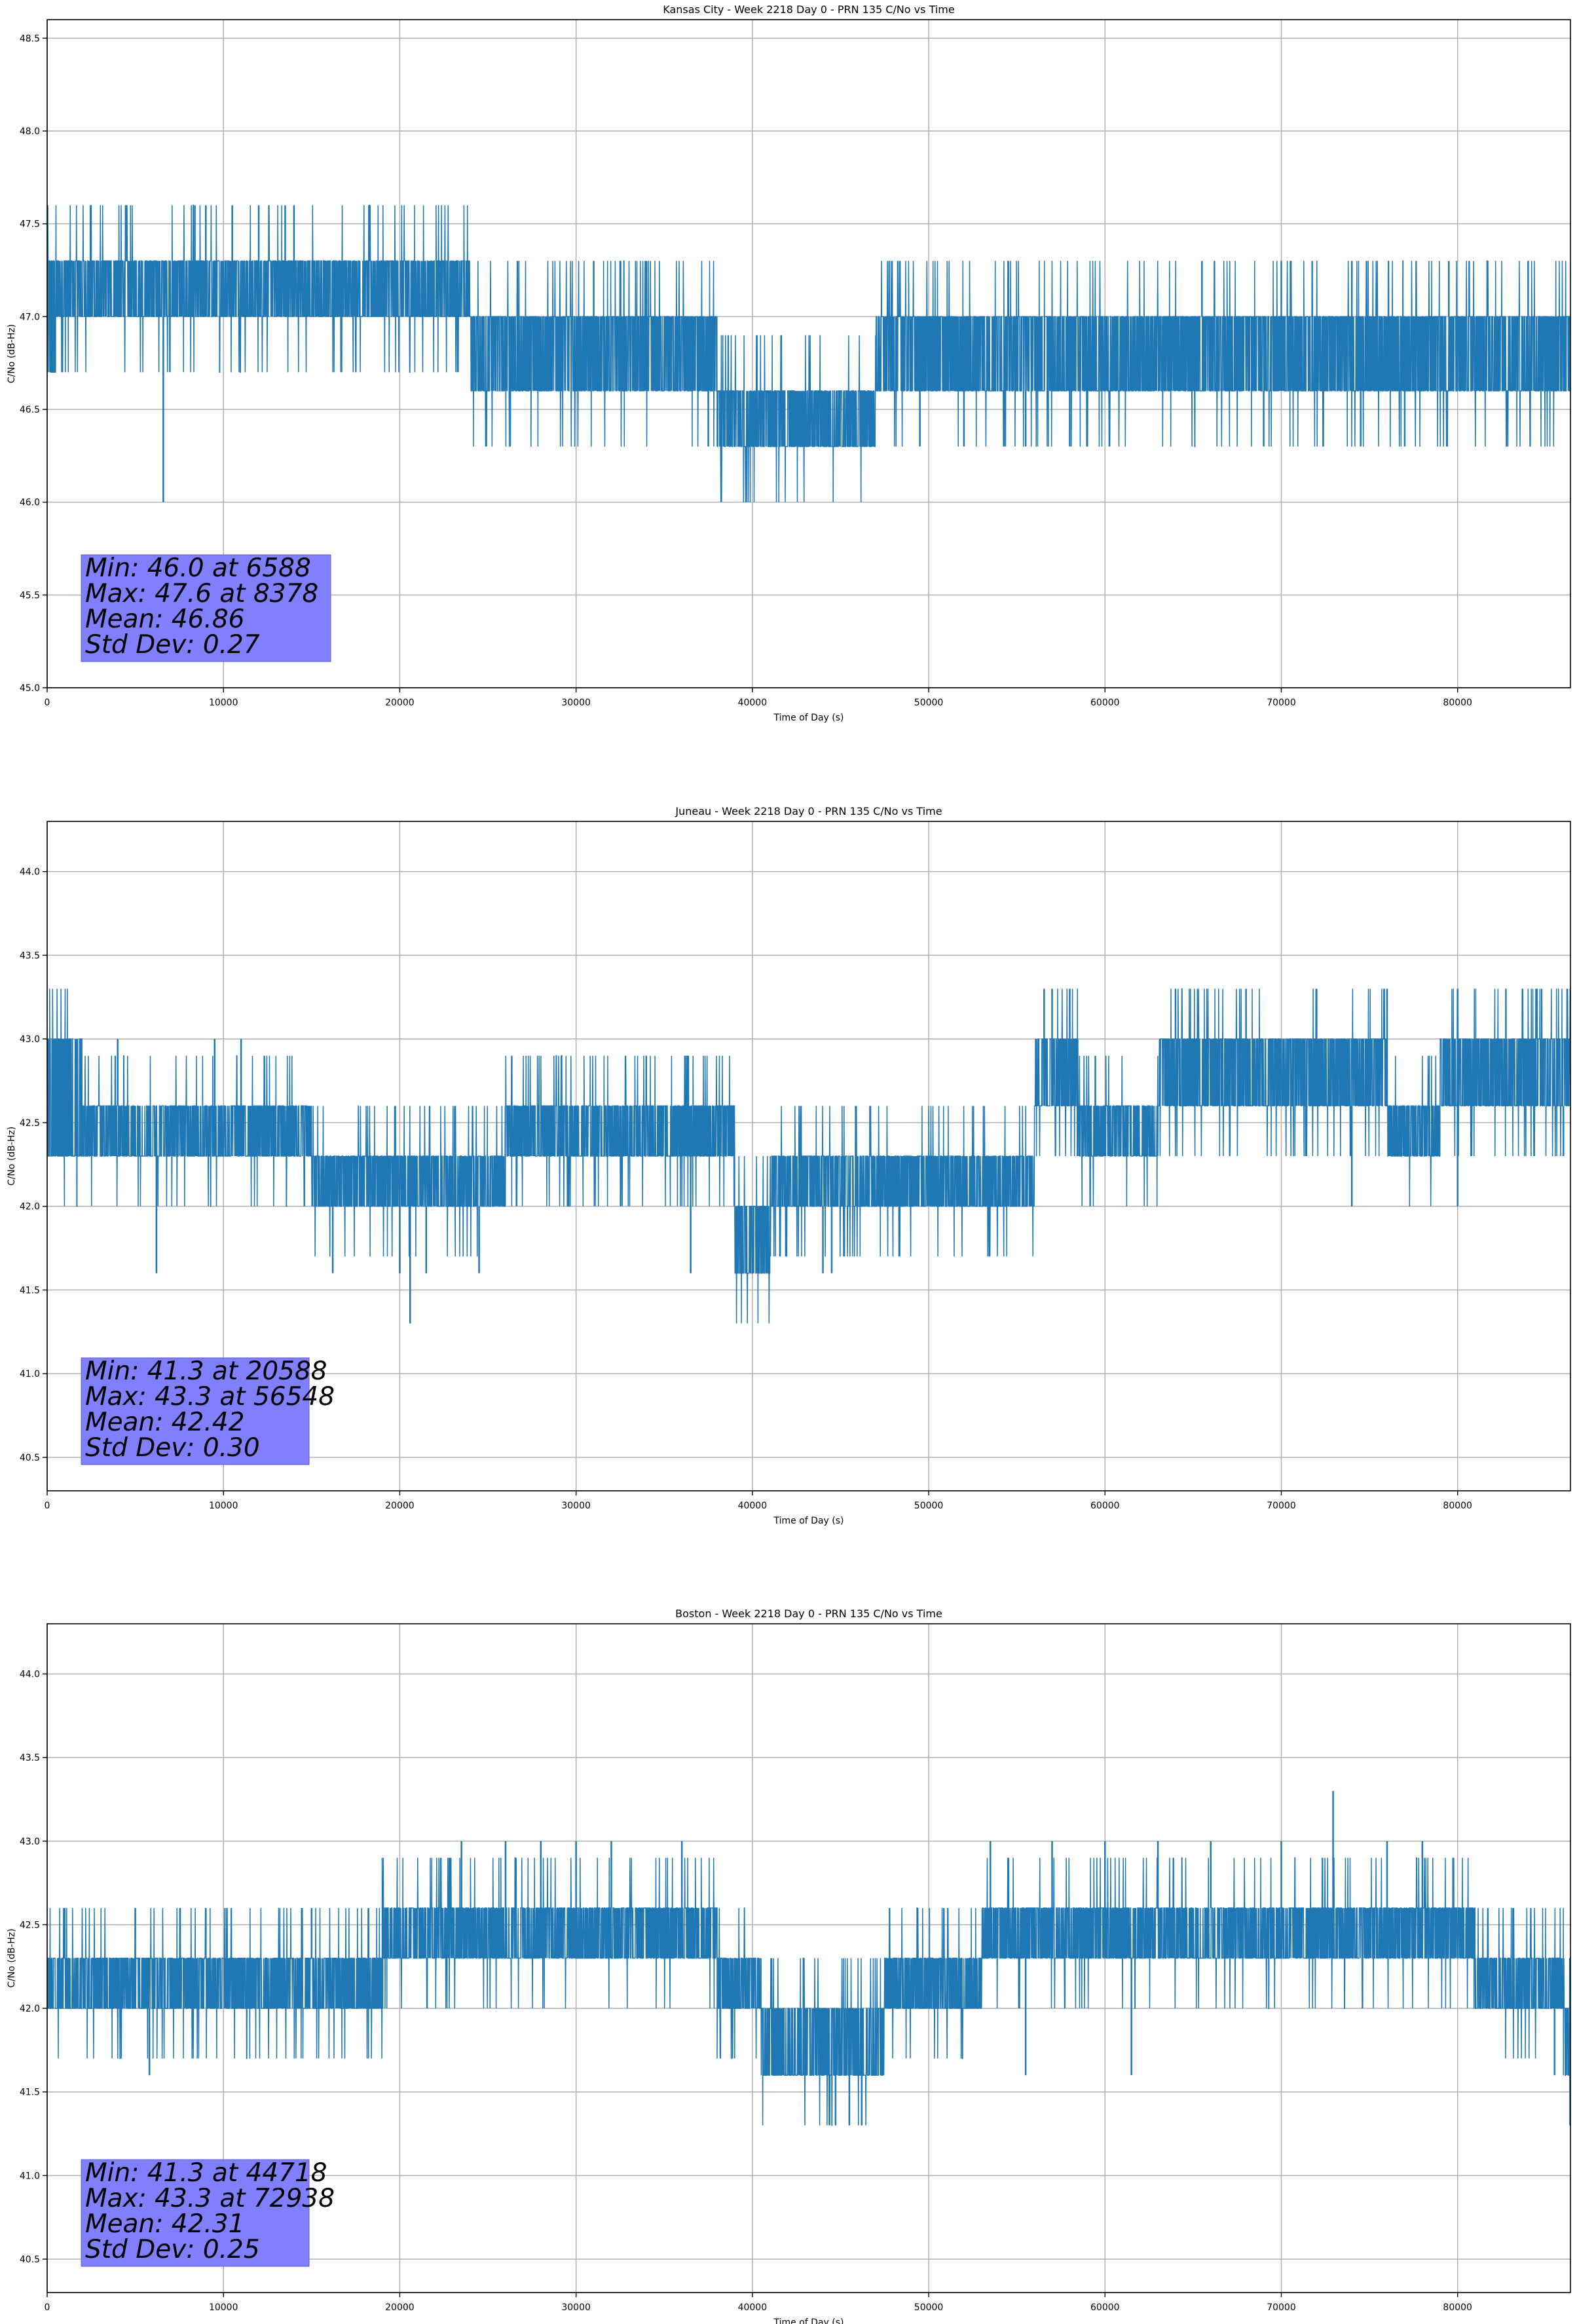  What do you see at coordinates (206, 1371) in the screenshot?
I see `stats-line: Min: 41.3 at 20588` at bounding box center [206, 1371].